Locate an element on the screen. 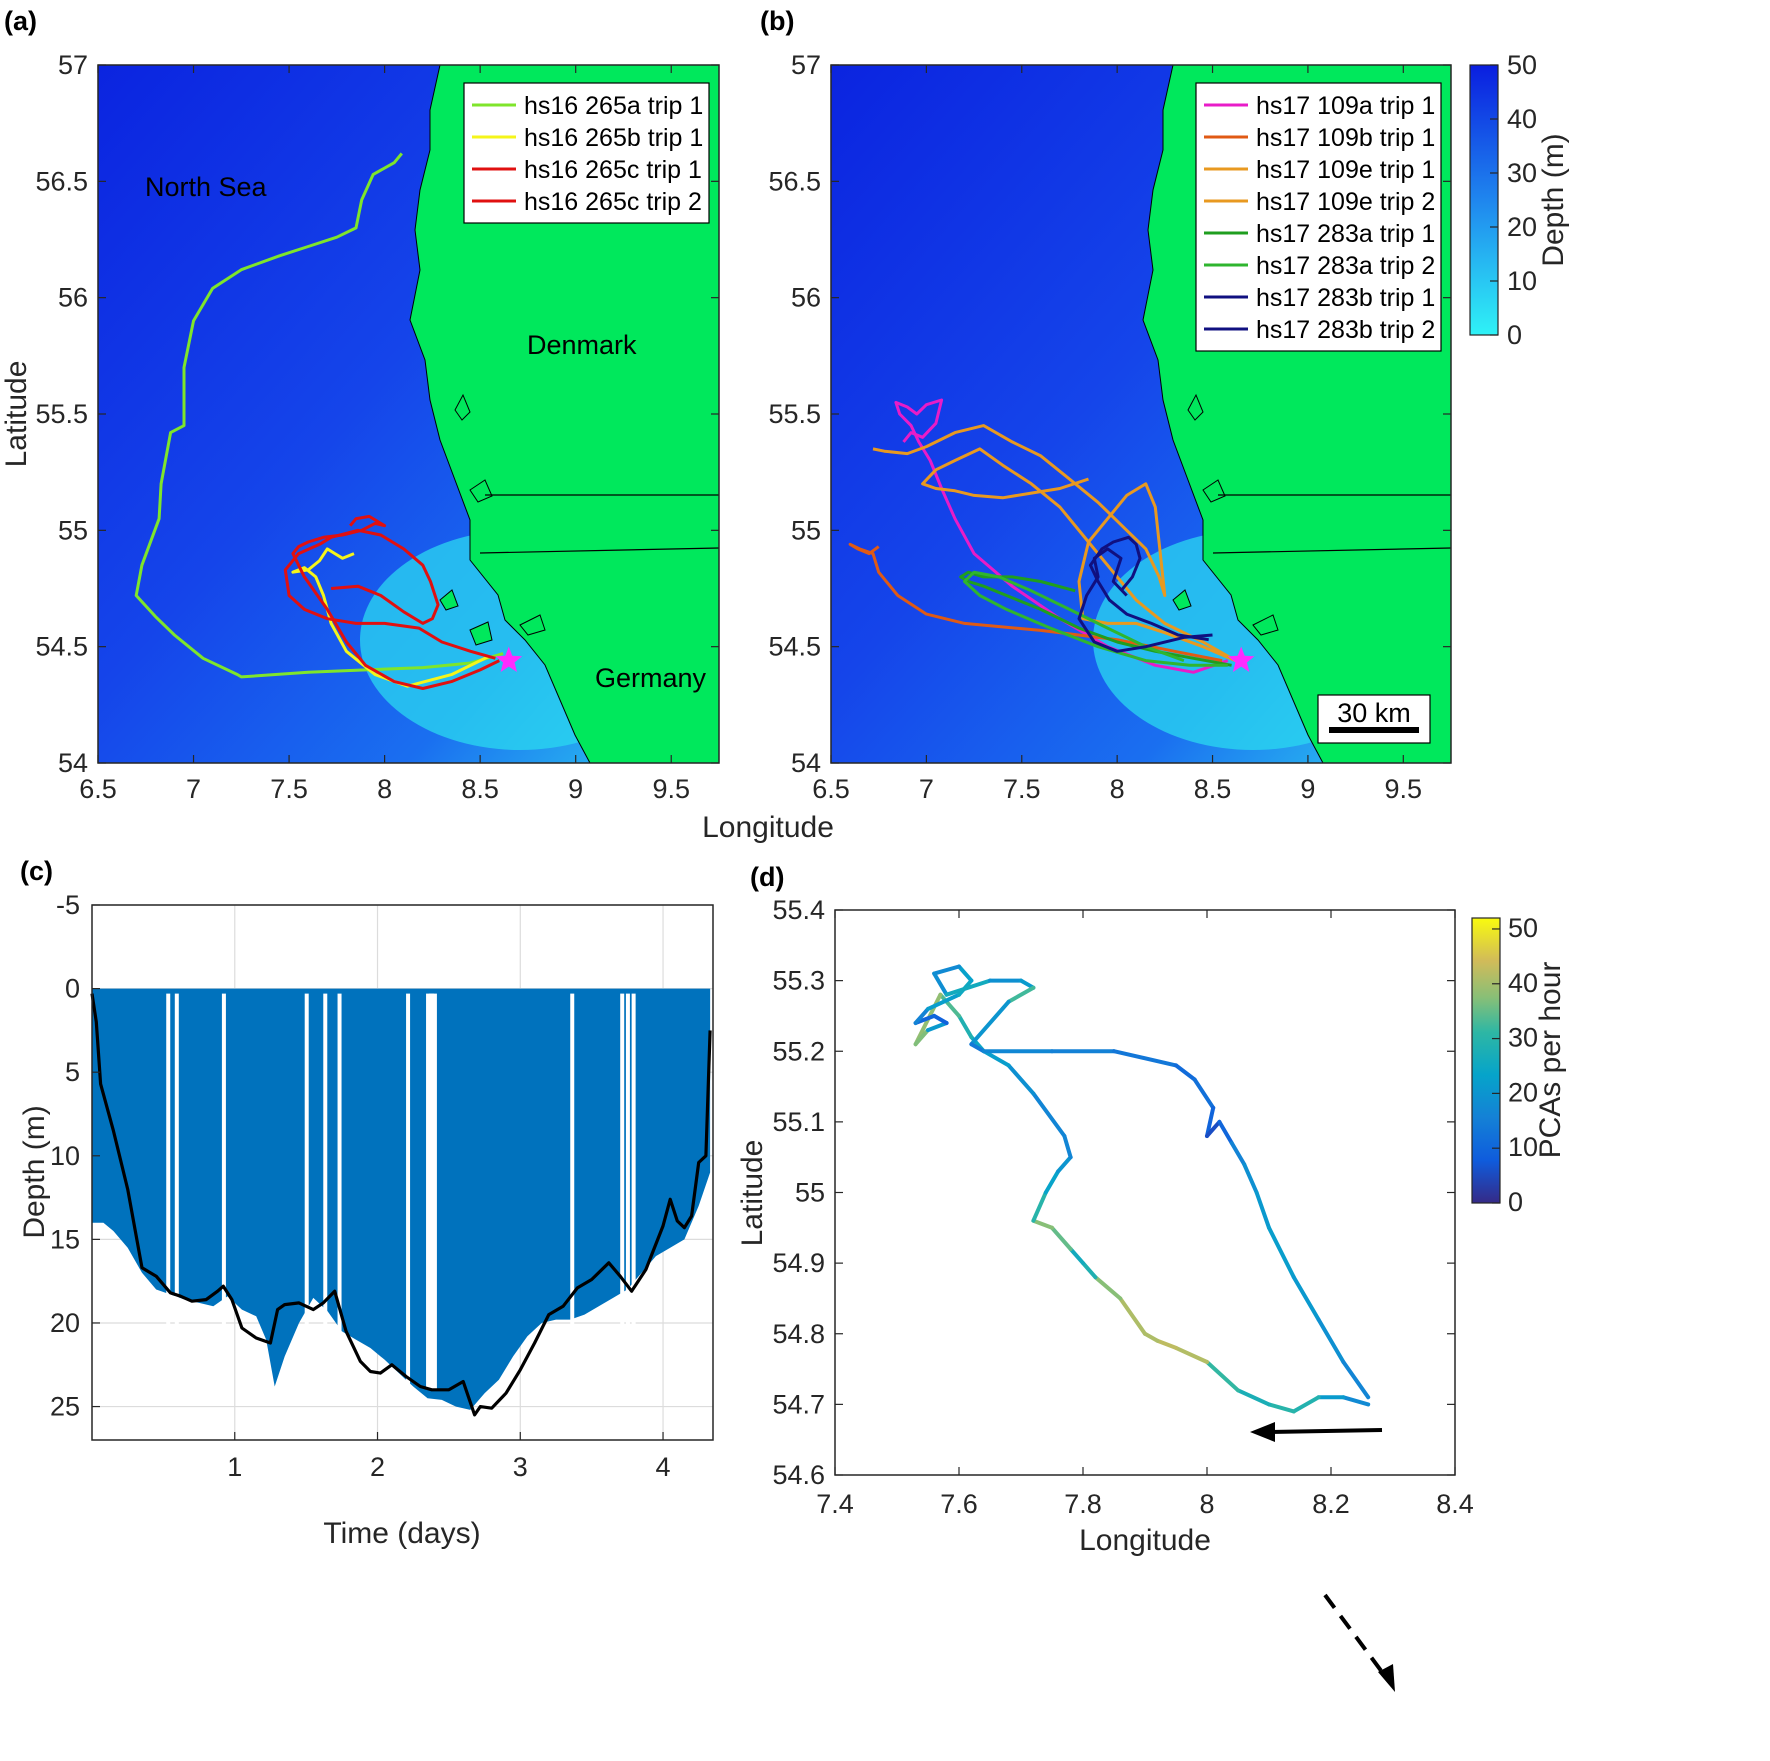  x-tick-label: 3 is located at coordinates (520, 1467).